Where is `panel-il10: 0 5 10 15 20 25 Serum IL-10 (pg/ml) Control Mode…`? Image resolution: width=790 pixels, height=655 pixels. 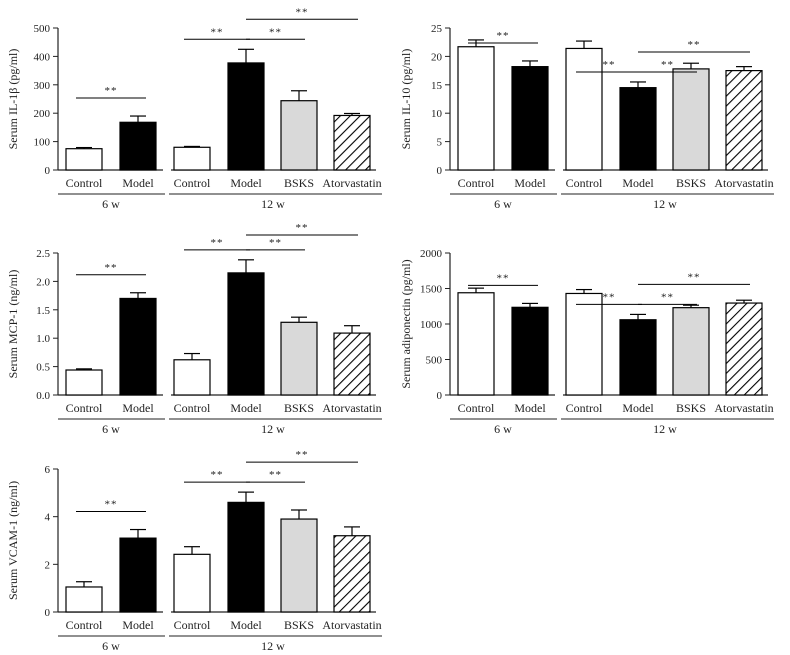 panel-il10: 0 5 10 15 20 25 Serum IL-10 (pg/ml) Control Mode… is located at coordinates (586, 117).